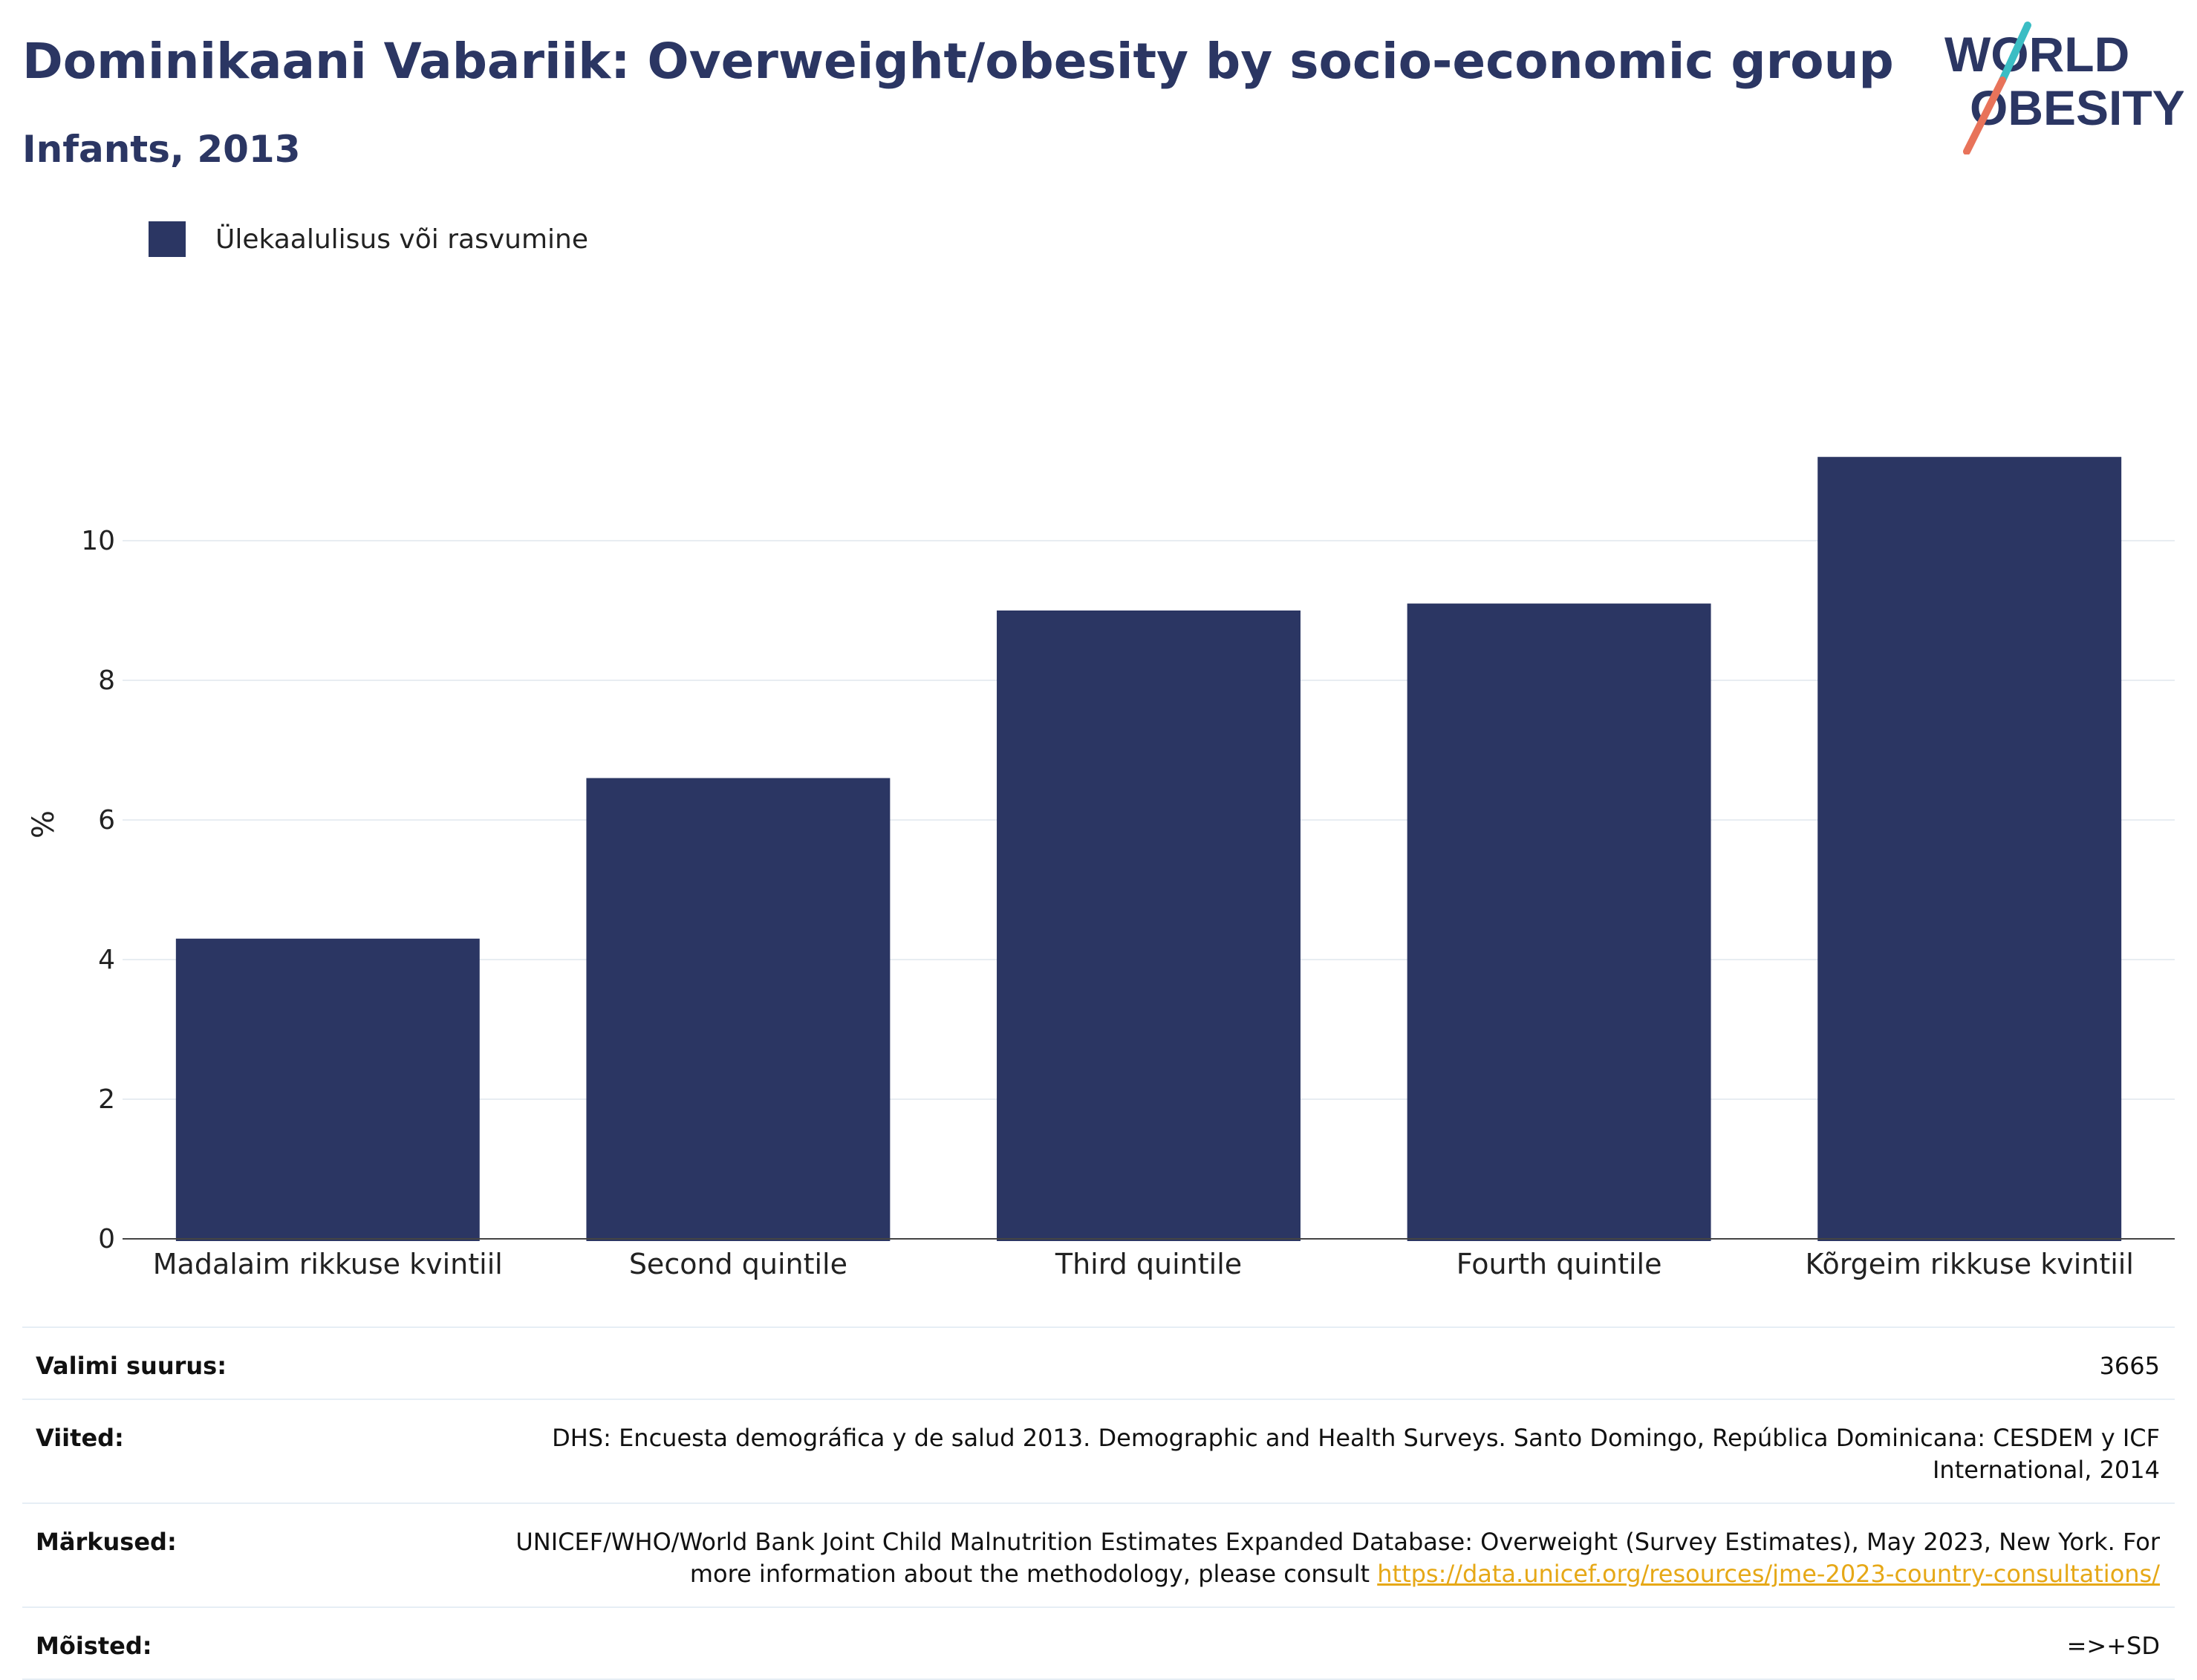 Image resolution: width=2197 pixels, height=1680 pixels. What do you see at coordinates (44, 825) in the screenshot?
I see `y-axis-label: %` at bounding box center [44, 825].